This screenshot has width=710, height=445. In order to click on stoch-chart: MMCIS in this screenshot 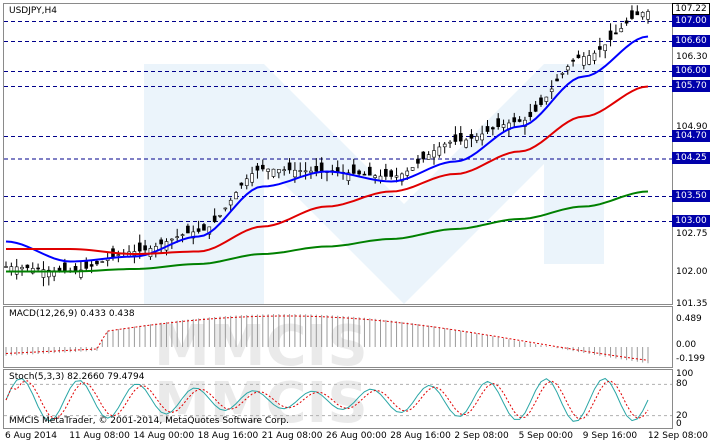, I will do `click(338, 399)`.